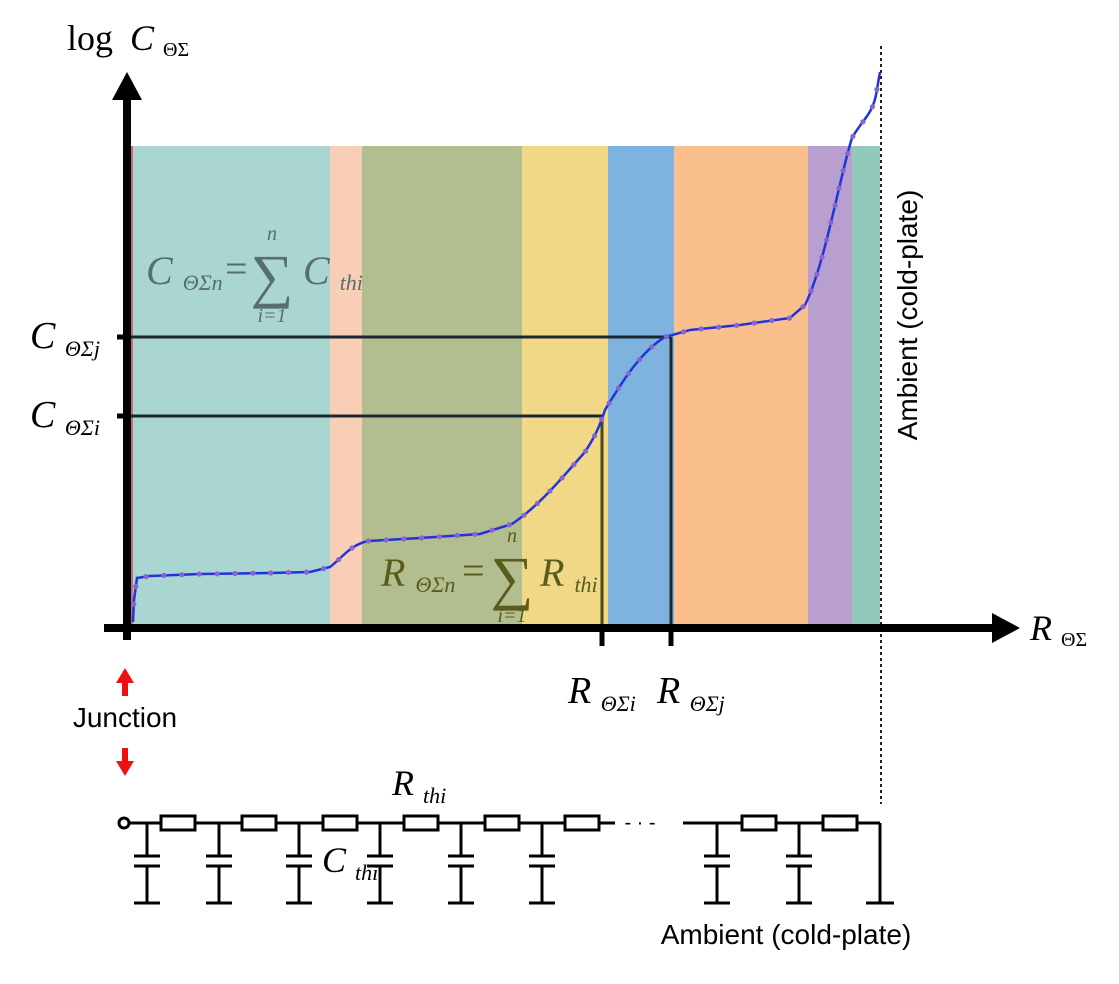 Image resolution: width=1119 pixels, height=984 pixels. Describe the element at coordinates (317, 270) in the screenshot. I see `formula-c-term-symbol: C` at that location.